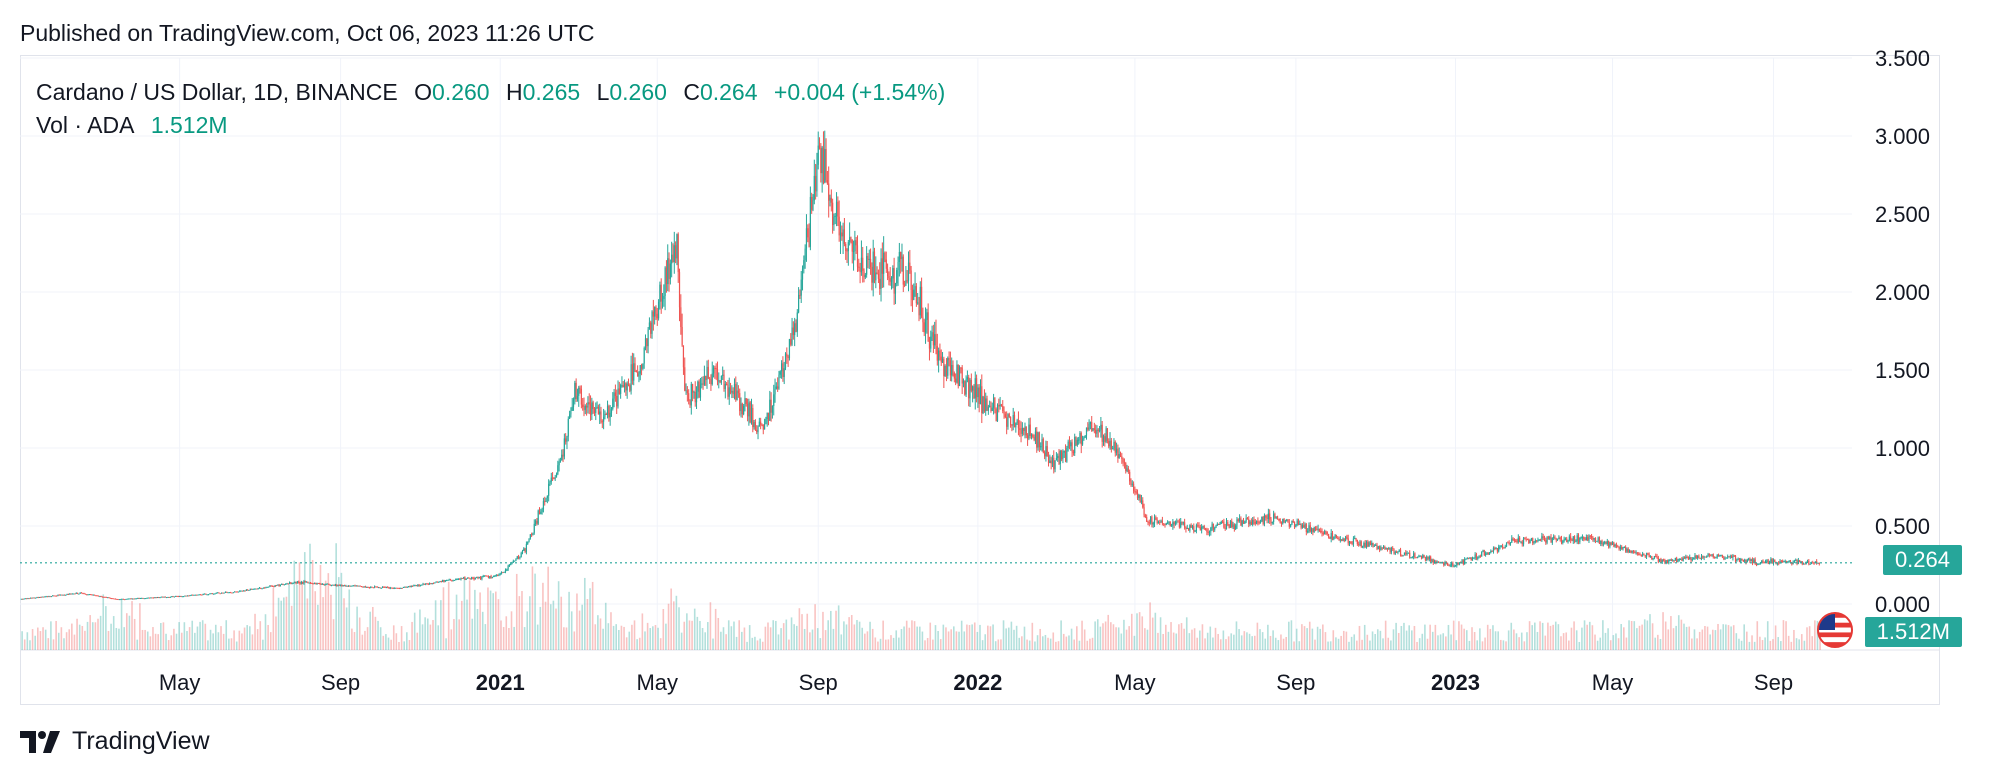  What do you see at coordinates (115, 741) in the screenshot?
I see `footer-brand: TradingView` at bounding box center [115, 741].